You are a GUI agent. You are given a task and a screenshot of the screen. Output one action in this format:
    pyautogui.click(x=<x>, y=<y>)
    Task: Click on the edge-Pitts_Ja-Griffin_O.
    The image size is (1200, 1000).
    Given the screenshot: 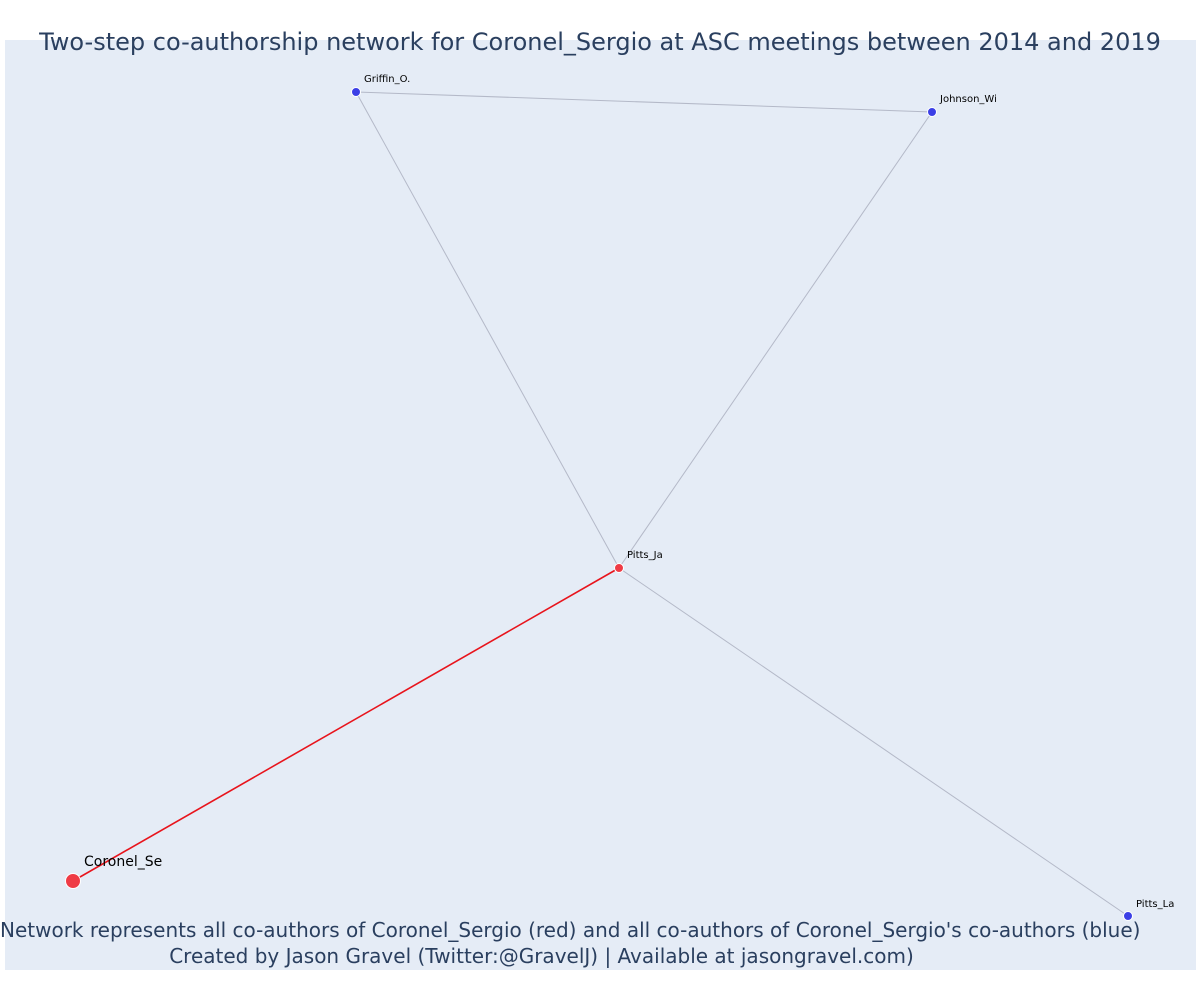 What is the action you would take?
    pyautogui.click(x=487, y=330)
    